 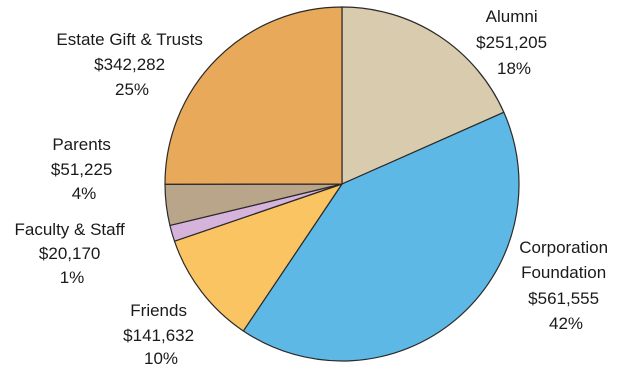 What do you see at coordinates (158, 335) in the screenshot?
I see `label-friends-amount: $141,632` at bounding box center [158, 335].